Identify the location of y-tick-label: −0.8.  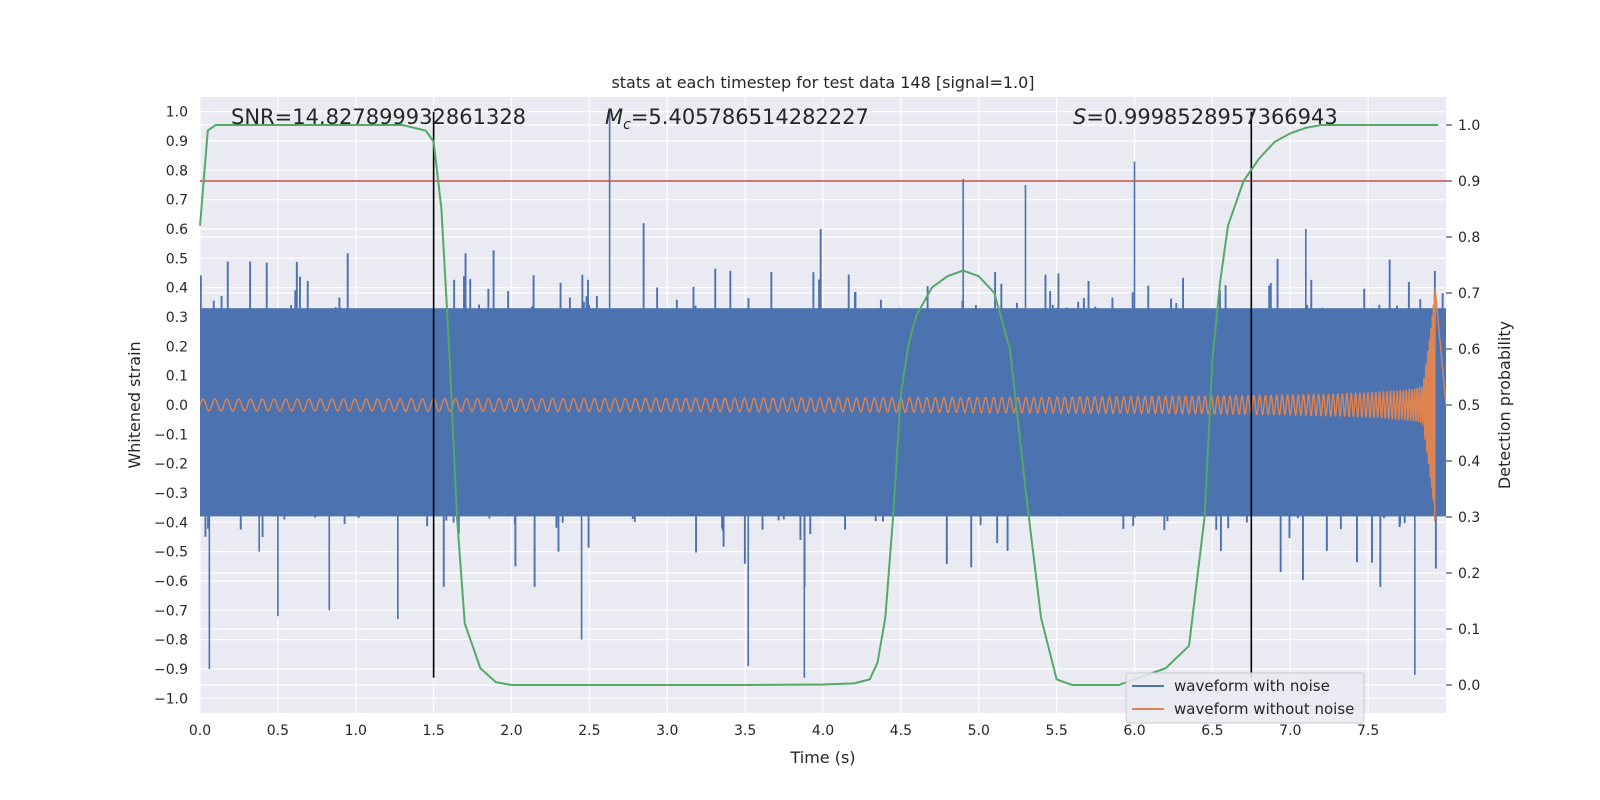
(171, 641).